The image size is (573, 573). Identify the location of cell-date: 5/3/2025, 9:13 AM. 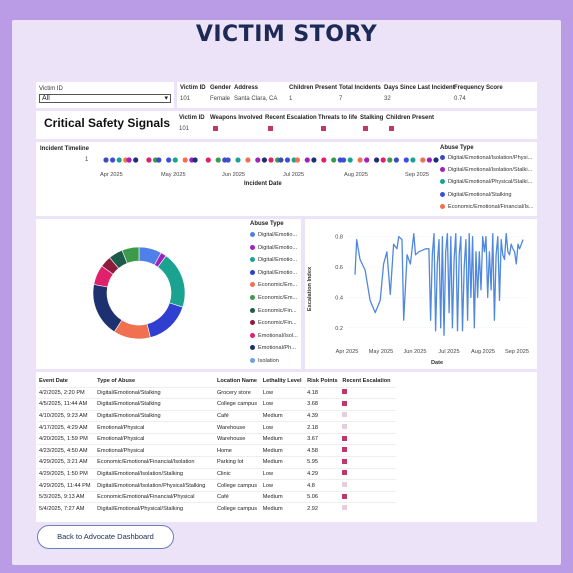
(67, 496).